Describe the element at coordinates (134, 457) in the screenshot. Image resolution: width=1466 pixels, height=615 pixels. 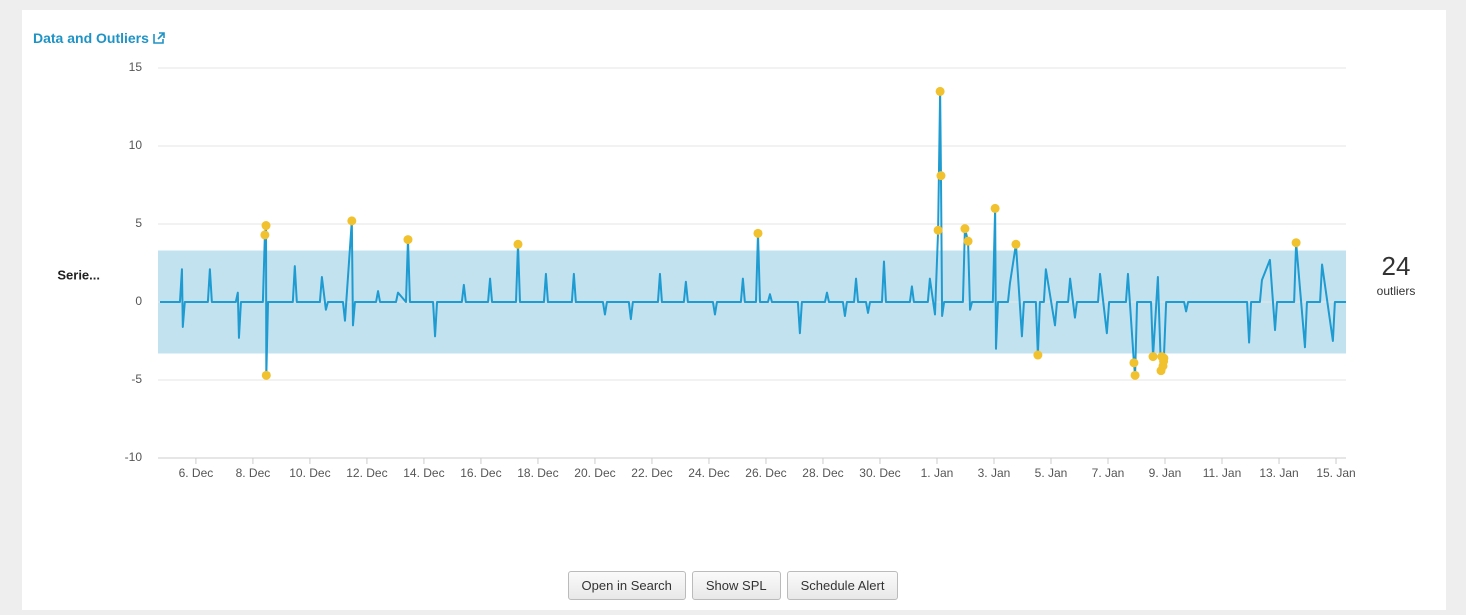
I see `y-tick-label: -10` at that location.